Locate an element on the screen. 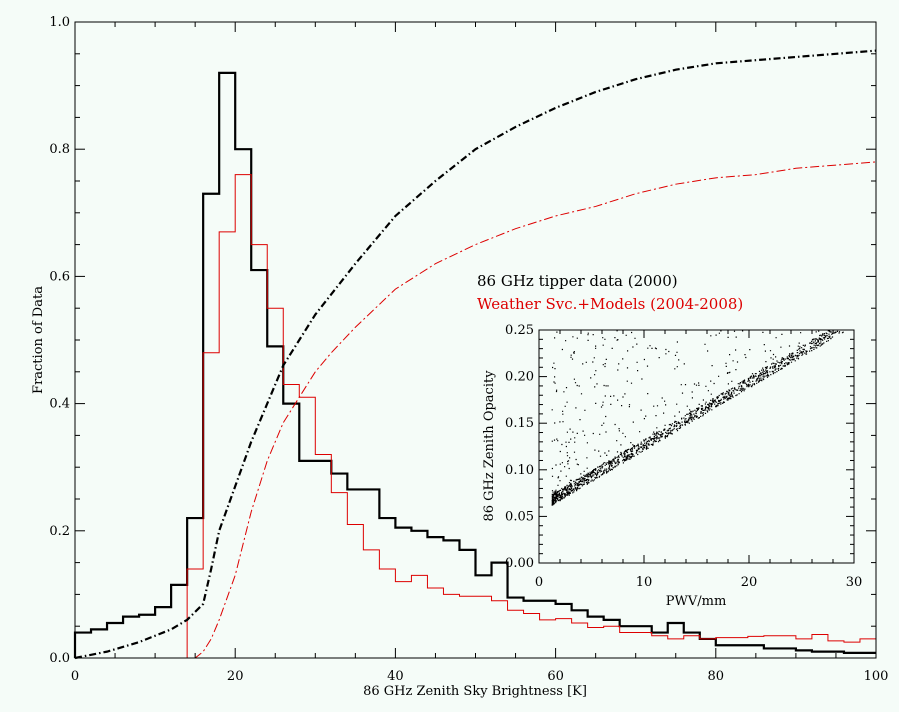 The height and width of the screenshot is (712, 899). inset-scatter-layer is located at coordinates (697, 418).